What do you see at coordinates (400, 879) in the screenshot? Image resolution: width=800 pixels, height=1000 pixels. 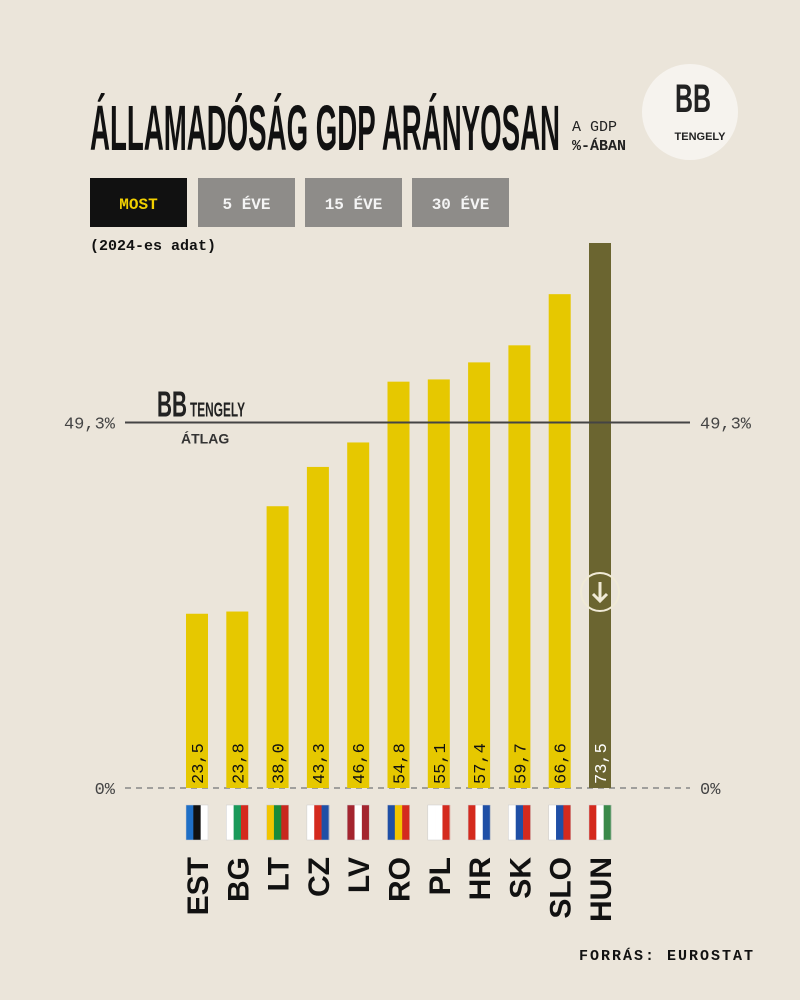 I see `x-tick-label: RO` at bounding box center [400, 879].